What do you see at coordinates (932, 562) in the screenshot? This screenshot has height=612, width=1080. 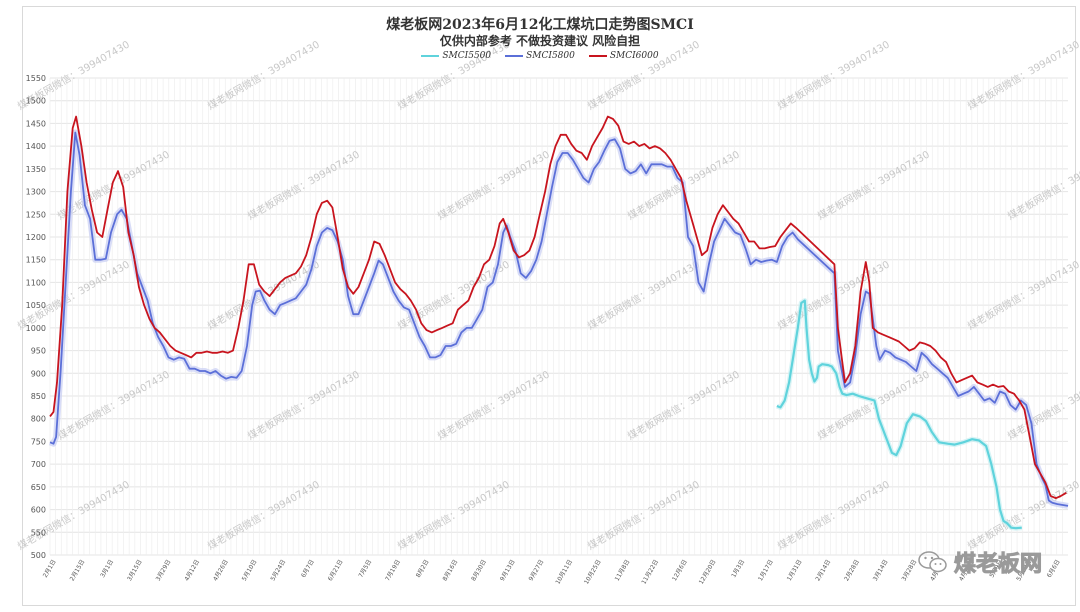 I see `wechat-icon` at bounding box center [932, 562].